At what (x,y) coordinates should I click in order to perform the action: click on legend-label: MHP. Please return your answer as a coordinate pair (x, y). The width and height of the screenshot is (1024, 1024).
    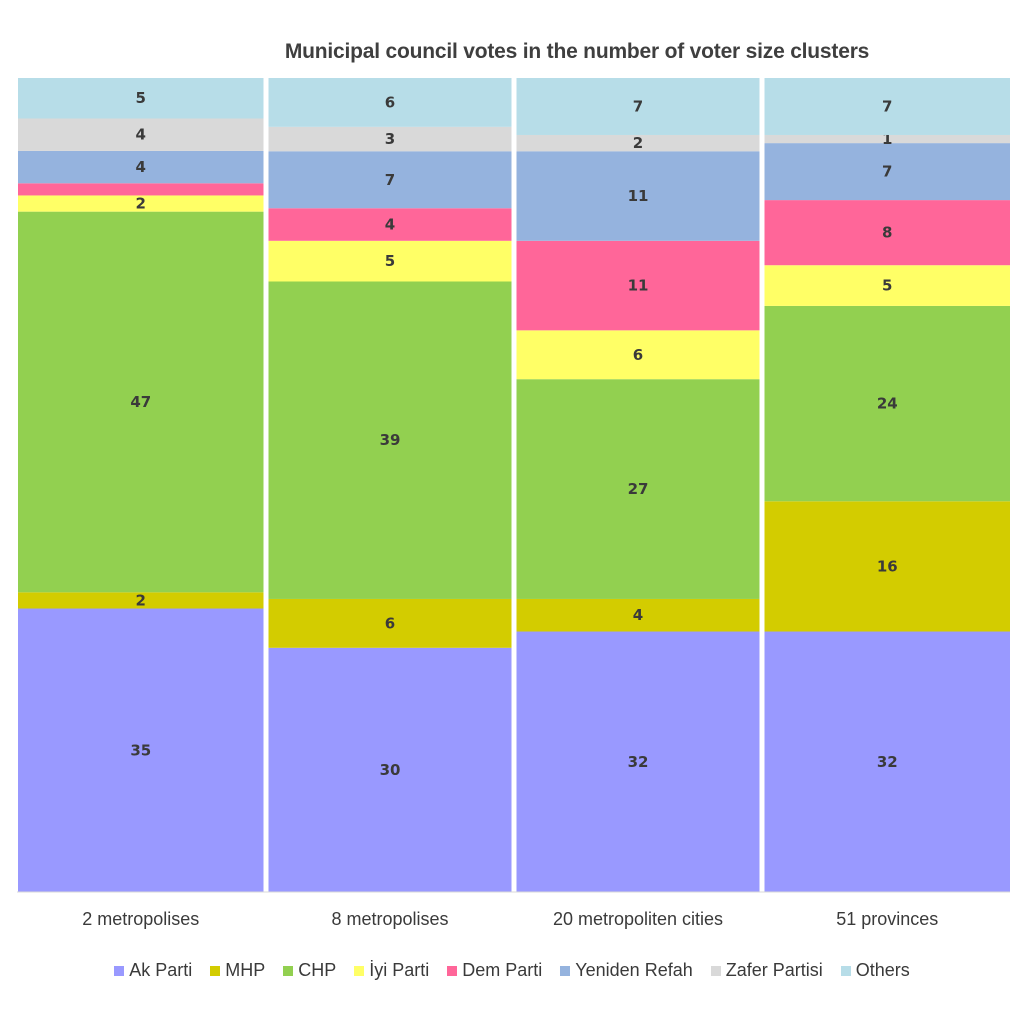
    Looking at the image, I should click on (245, 970).